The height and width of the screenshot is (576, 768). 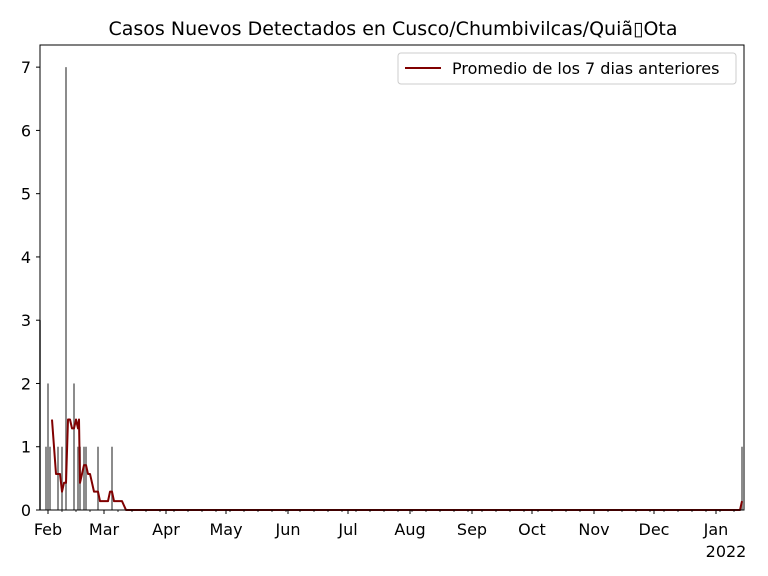 What do you see at coordinates (26, 383) in the screenshot?
I see `y-tick-label: 2` at bounding box center [26, 383].